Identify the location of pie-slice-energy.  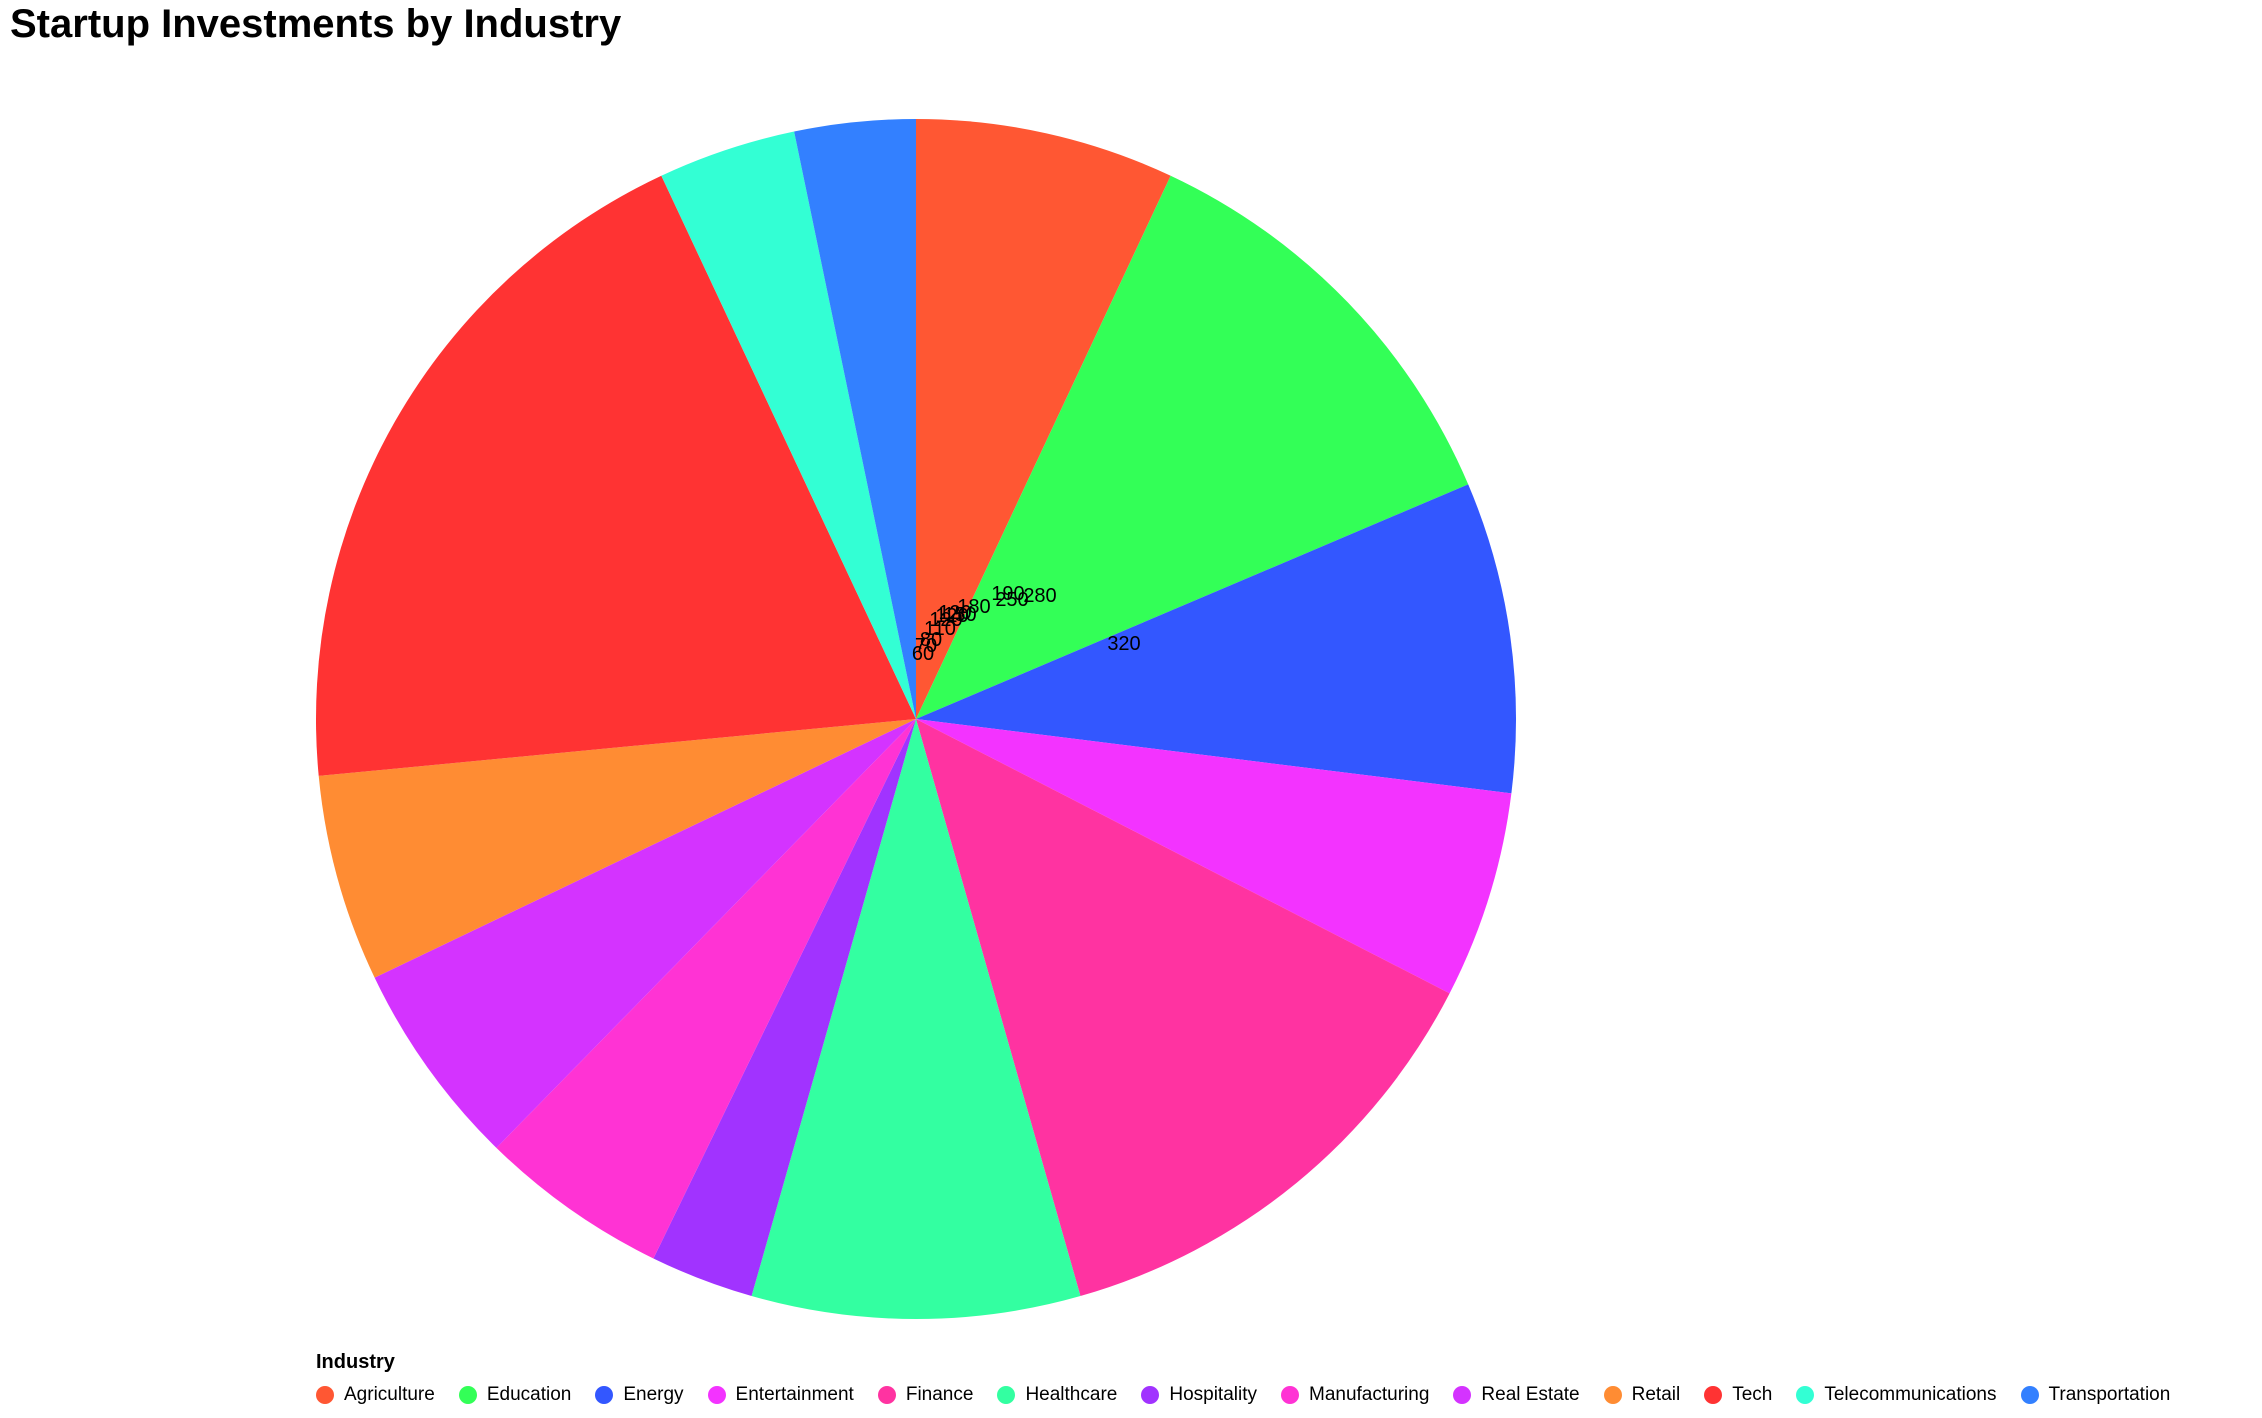
(1216, 639).